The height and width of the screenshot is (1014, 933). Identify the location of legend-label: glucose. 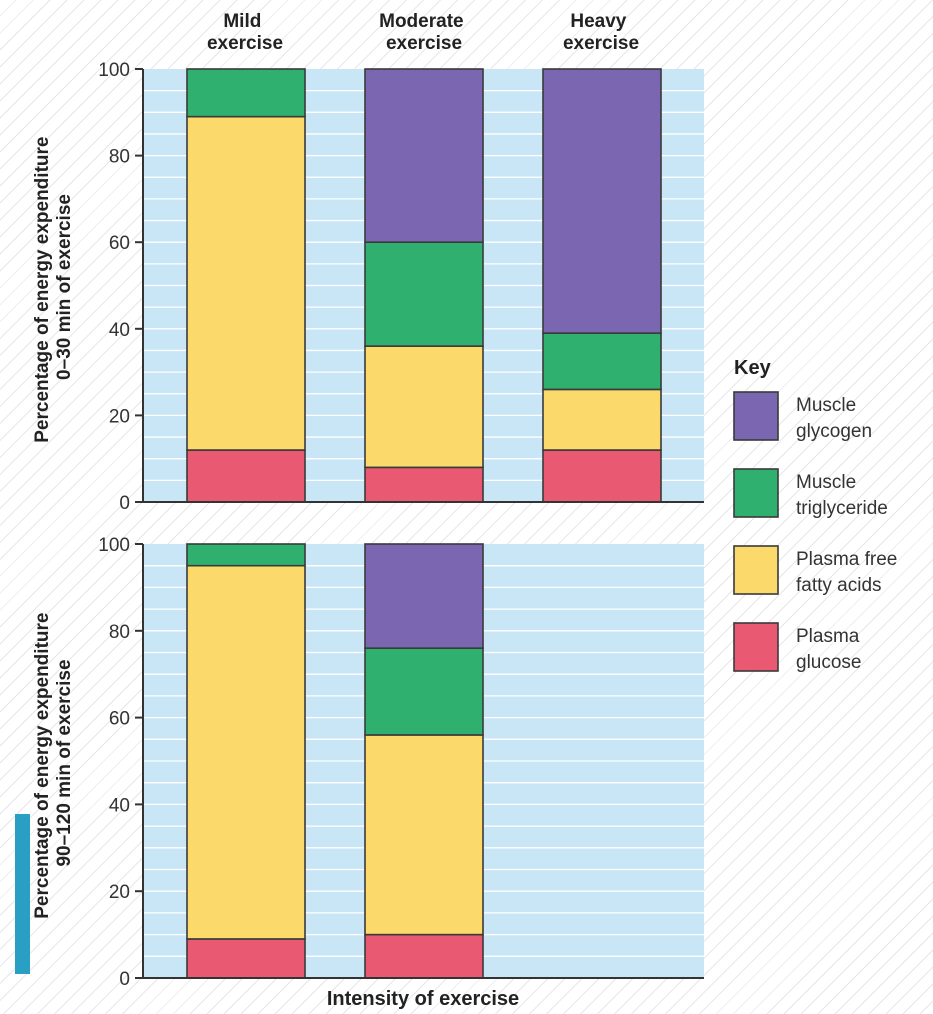
(829, 662).